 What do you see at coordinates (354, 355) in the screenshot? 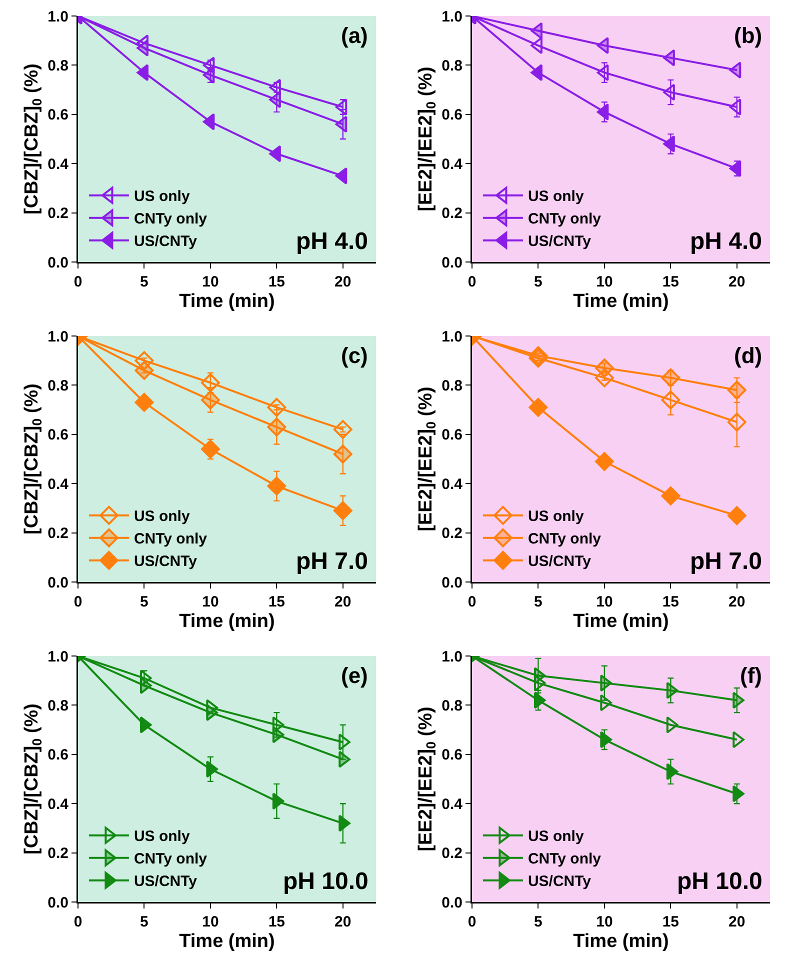
I see `annotation: (c)` at bounding box center [354, 355].